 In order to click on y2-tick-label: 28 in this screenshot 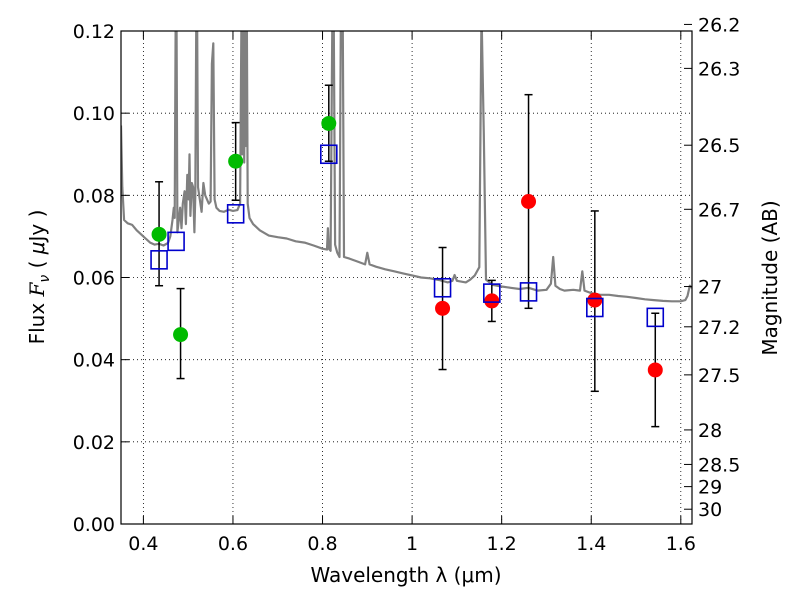, I will do `click(710, 431)`.